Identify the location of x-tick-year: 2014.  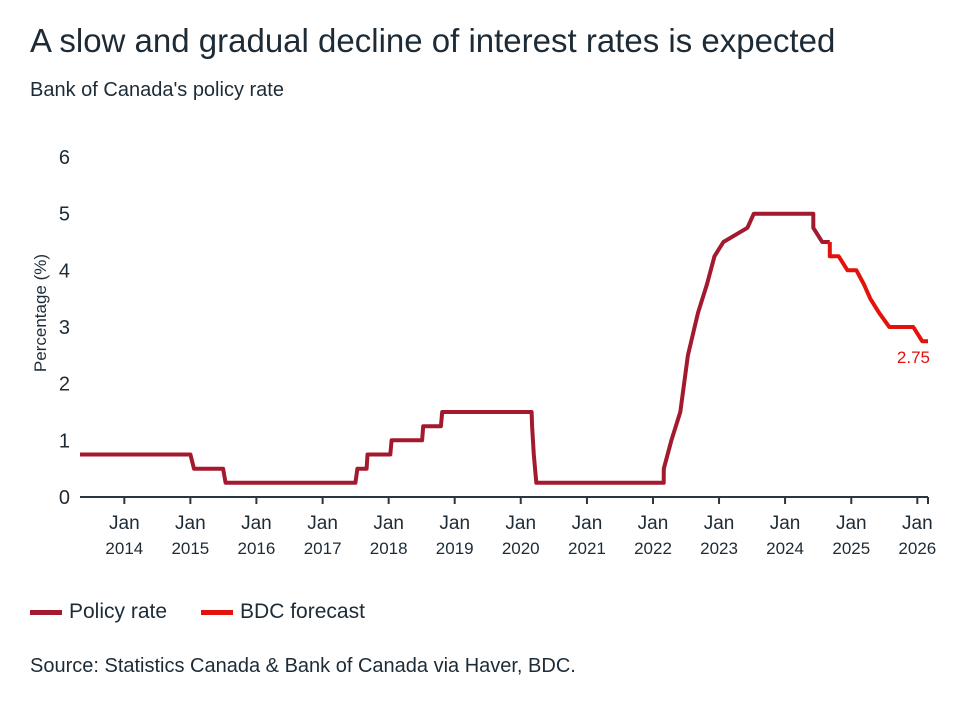
(124, 548).